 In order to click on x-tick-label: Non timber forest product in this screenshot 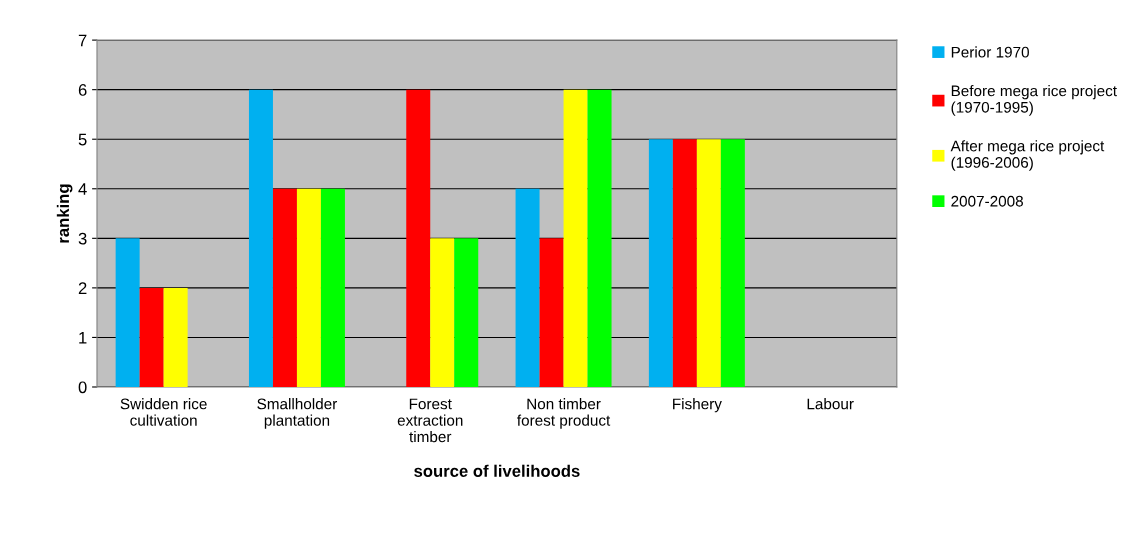, I will do `click(564, 413)`.